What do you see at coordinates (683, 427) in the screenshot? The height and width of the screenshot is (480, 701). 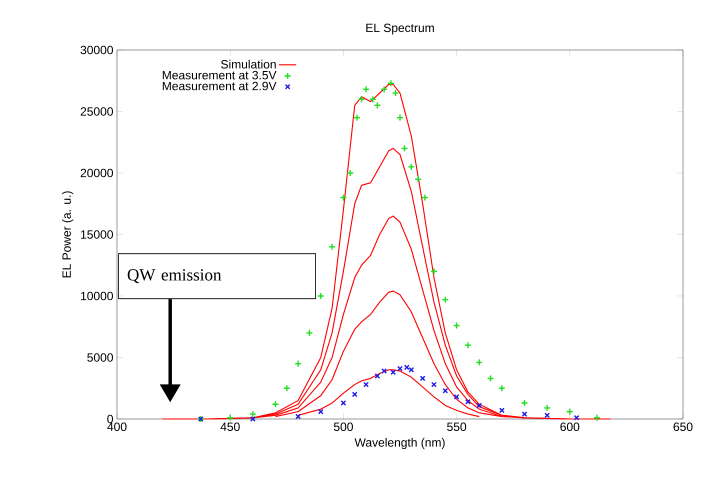 I see `x-tick-label: 650` at bounding box center [683, 427].